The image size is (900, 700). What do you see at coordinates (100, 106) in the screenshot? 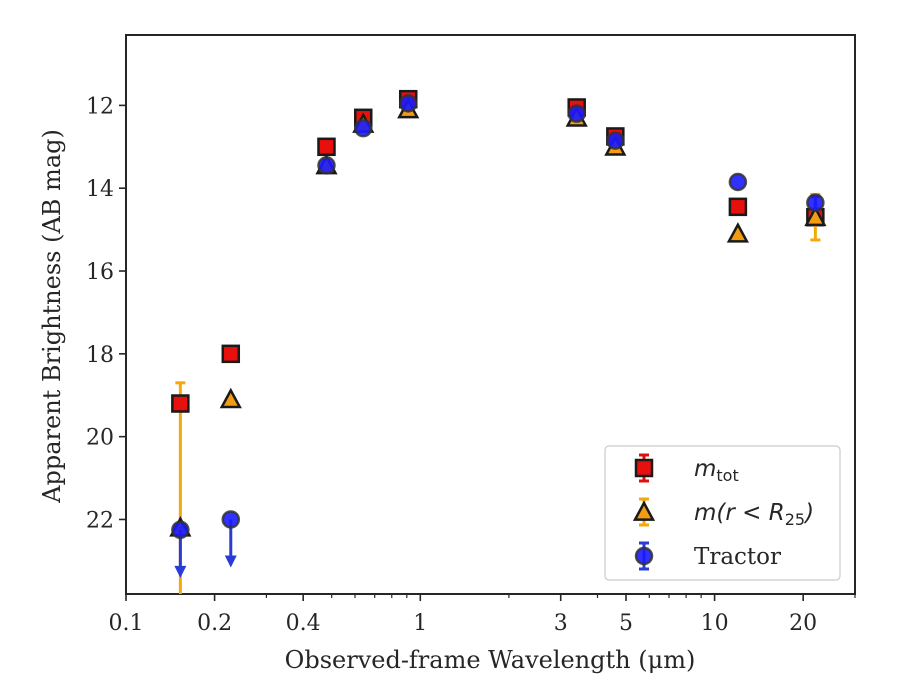
I see `y-tick-label: 12` at bounding box center [100, 106].